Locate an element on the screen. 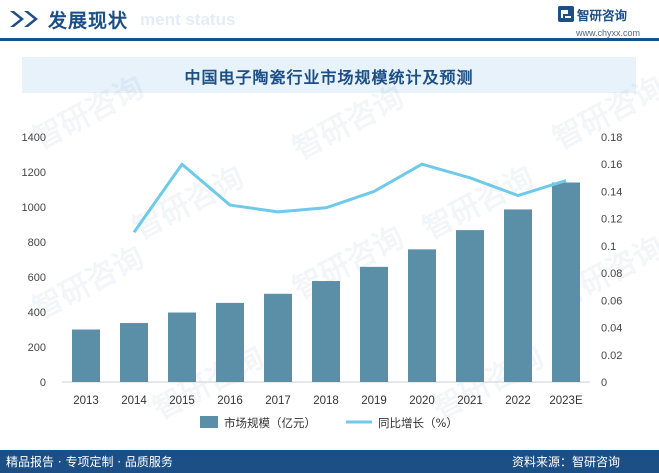 This screenshot has width=659, height=473. left-tick-label: 400 is located at coordinates (37, 313).